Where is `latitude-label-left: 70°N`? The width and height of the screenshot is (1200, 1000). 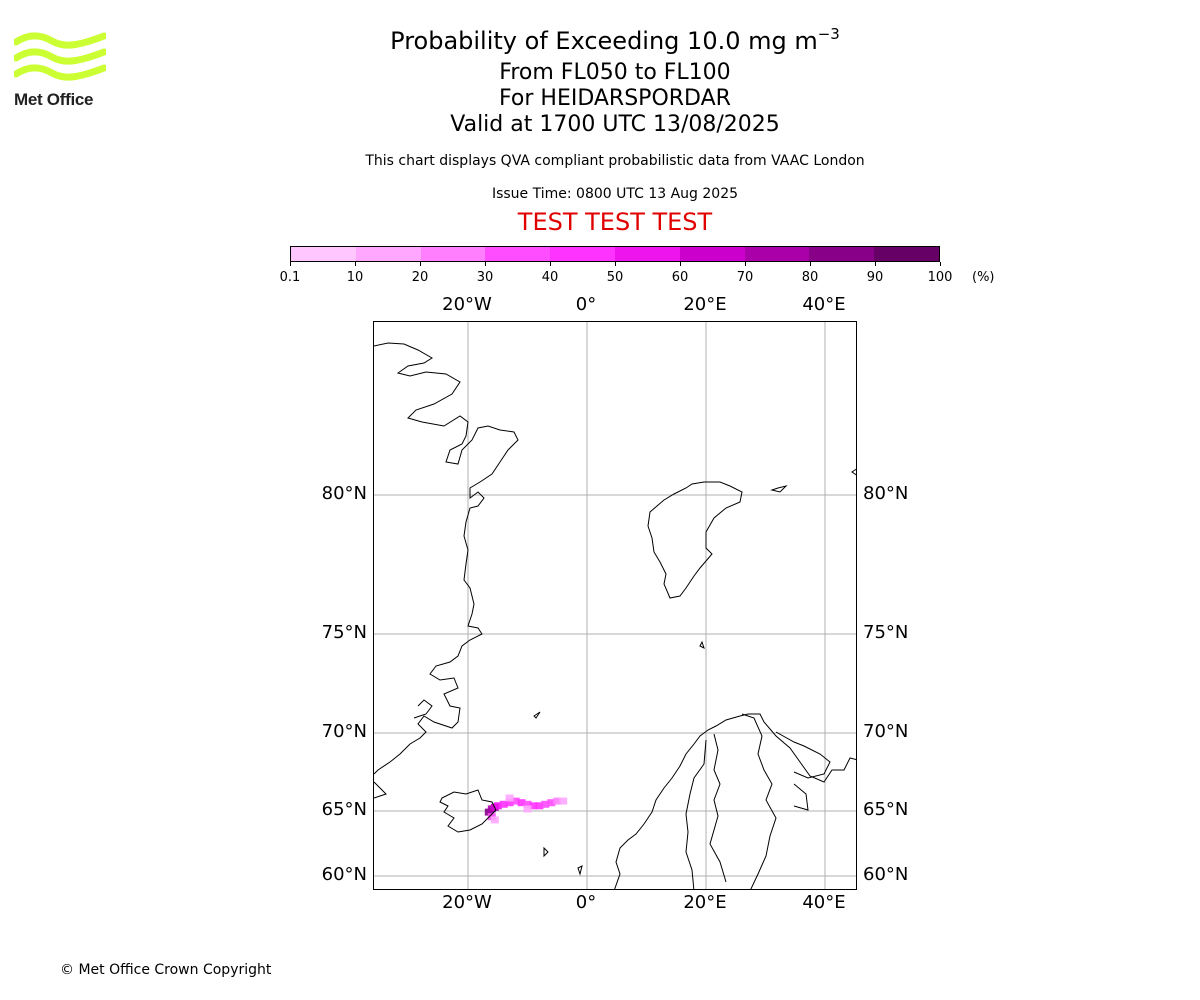 latitude-label-left: 70°N is located at coordinates (344, 731).